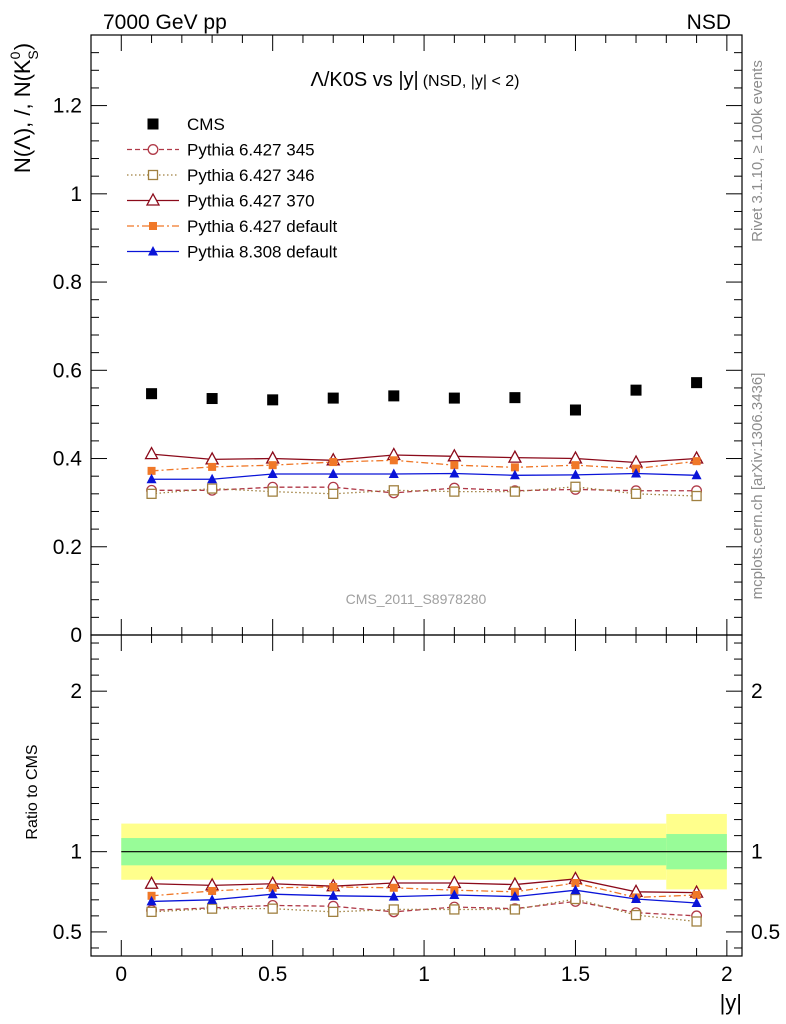 The width and height of the screenshot is (786, 1024). Describe the element at coordinates (67, 370) in the screenshot. I see `main-ytick-label: 0.6` at that location.